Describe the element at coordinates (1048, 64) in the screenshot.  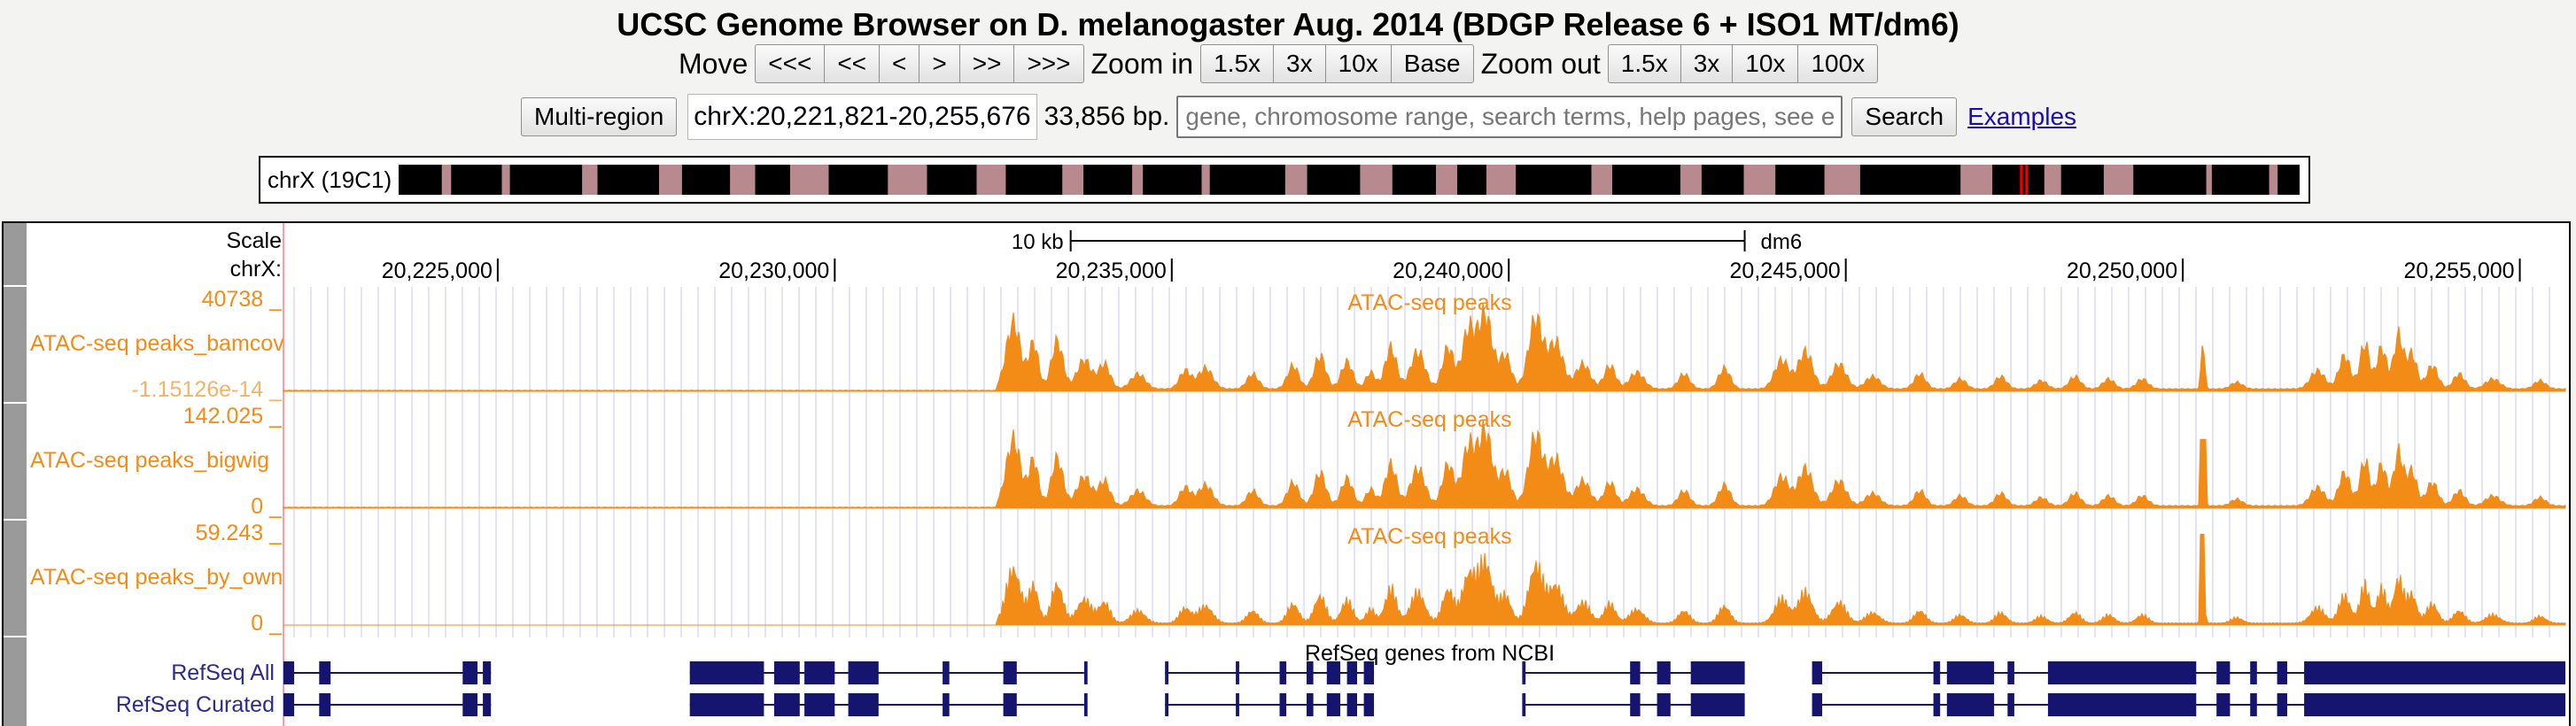
I see `move-far-right-button: >>>` at that location.